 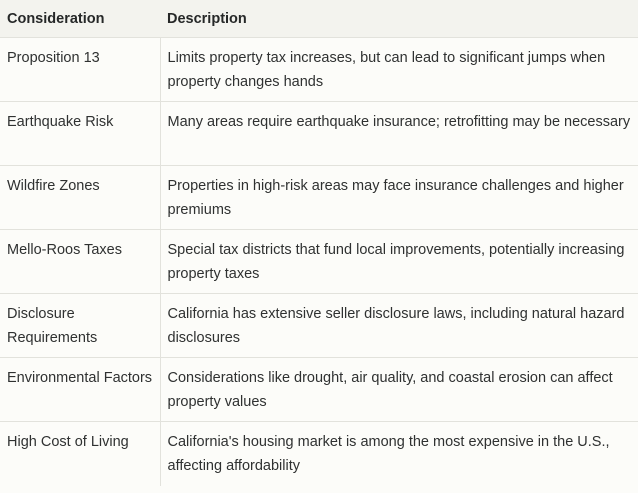 What do you see at coordinates (80, 325) in the screenshot?
I see `consideration-cell: Disclosure Requirements` at bounding box center [80, 325].